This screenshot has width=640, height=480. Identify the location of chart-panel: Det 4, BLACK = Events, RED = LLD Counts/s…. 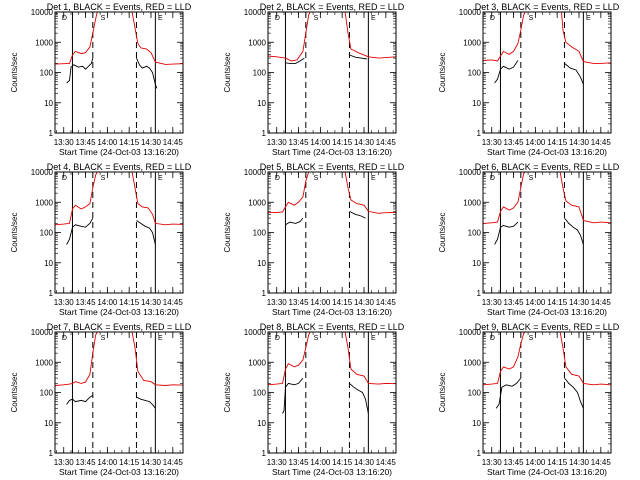
(101, 239).